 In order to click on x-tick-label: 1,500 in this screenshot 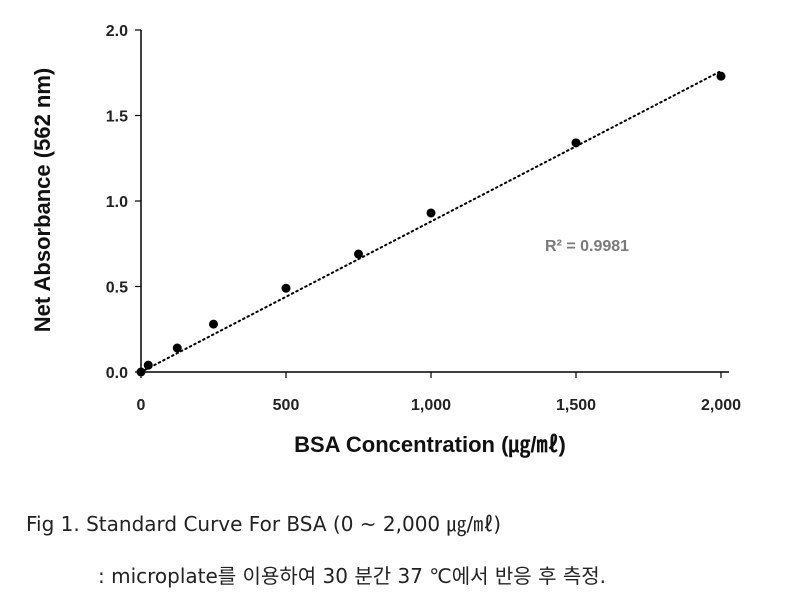, I will do `click(576, 405)`.